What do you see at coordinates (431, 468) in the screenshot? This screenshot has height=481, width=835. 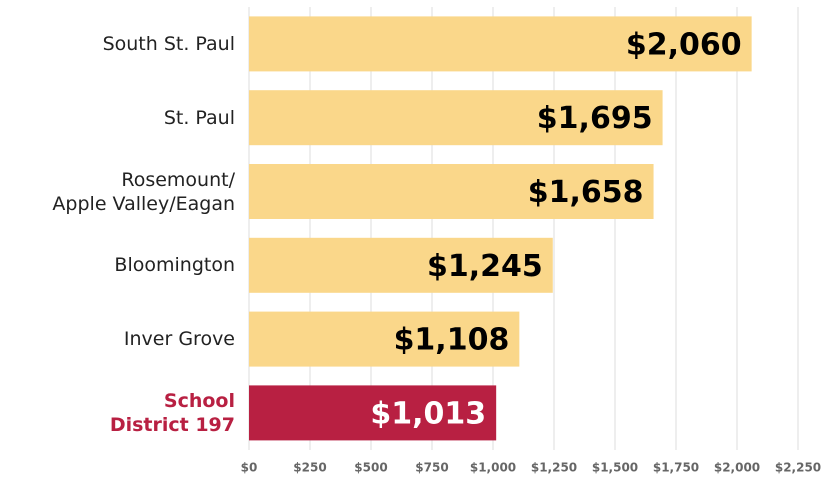 I see `x-tick-label: $750` at bounding box center [431, 468].